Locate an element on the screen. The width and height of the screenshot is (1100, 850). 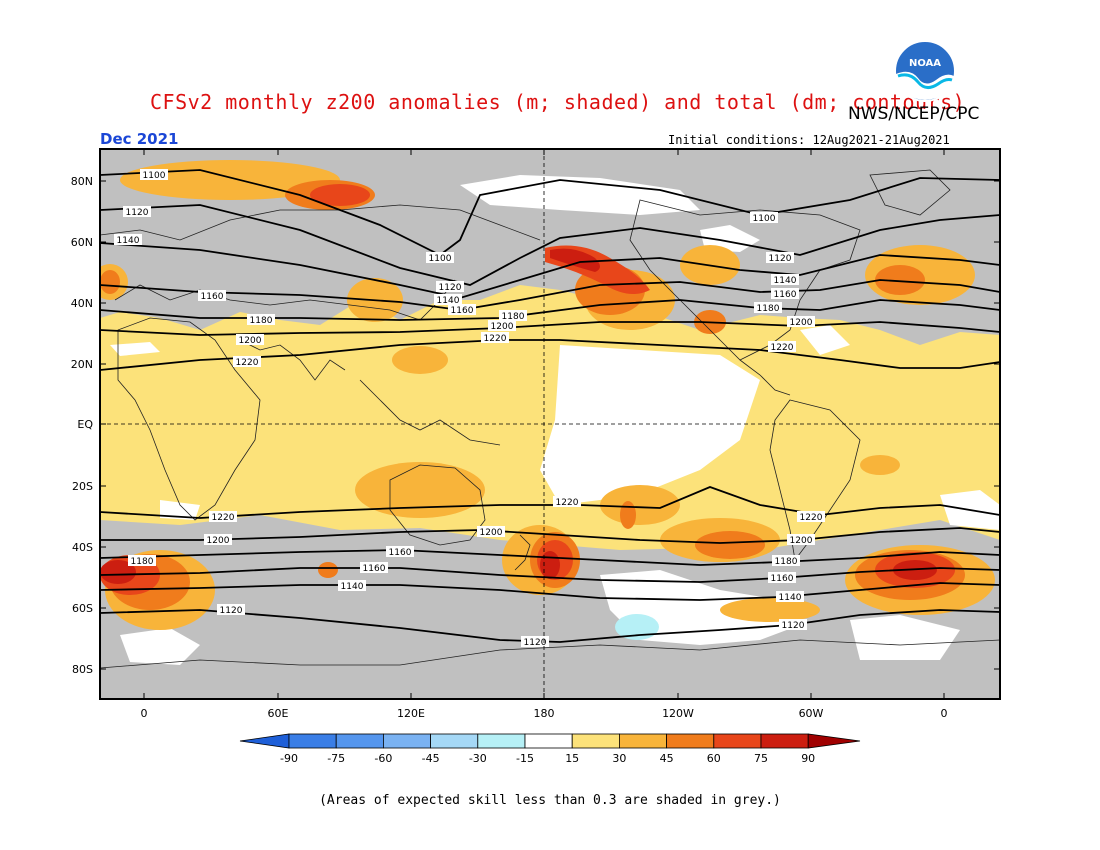
colorbar-label: 60 is located at coordinates (714, 758).